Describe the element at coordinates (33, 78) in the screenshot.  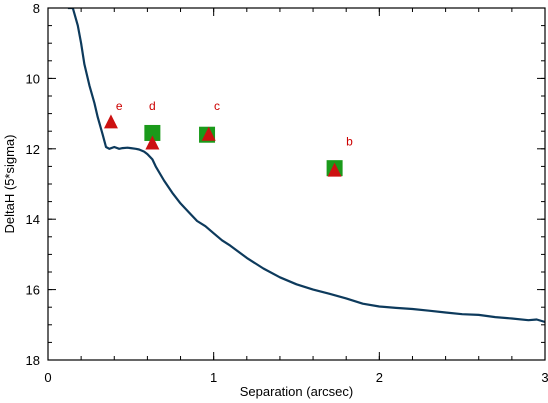
I see `y-tick-label: 10` at that location.